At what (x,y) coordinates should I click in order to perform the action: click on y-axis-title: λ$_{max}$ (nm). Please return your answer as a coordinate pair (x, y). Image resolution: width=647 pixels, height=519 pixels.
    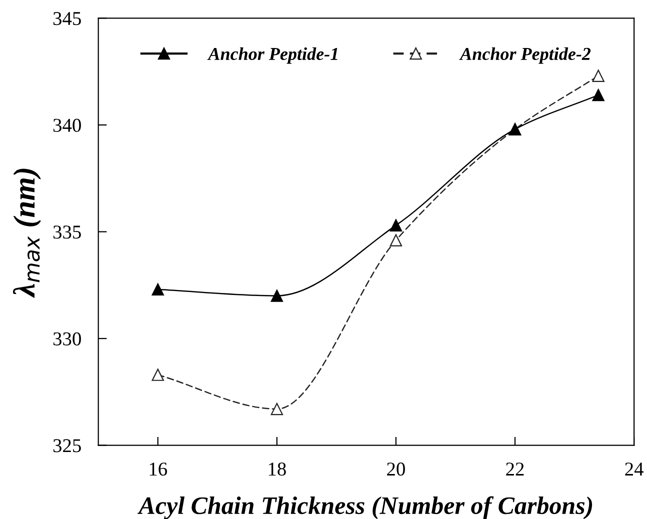
    Looking at the image, I should click on (27, 233).